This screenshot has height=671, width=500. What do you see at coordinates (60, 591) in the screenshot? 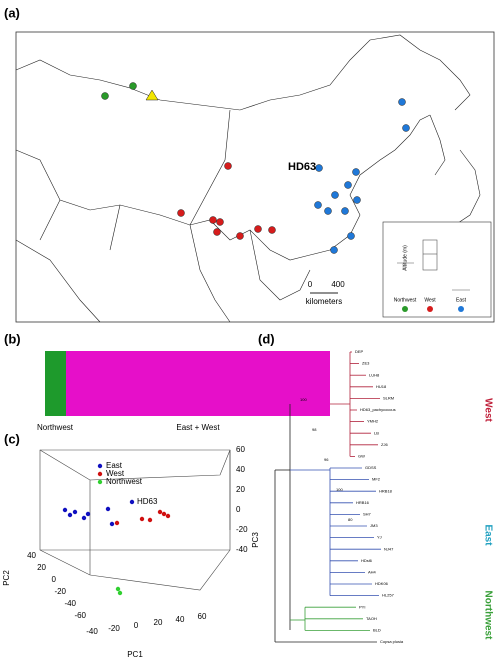
I see `y-tick-label: -20` at bounding box center [60, 591].